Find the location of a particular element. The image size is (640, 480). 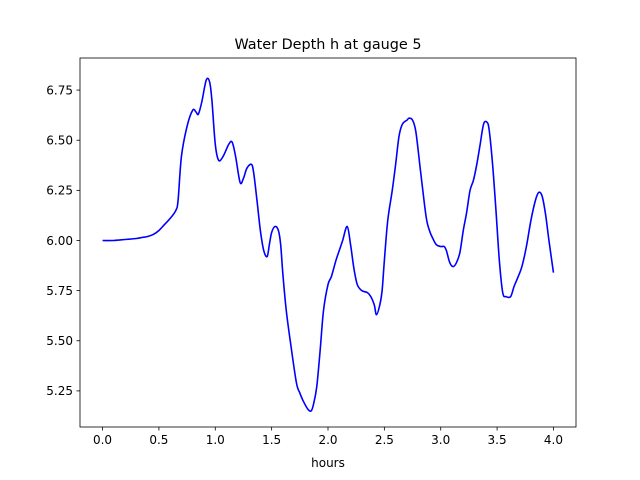

y-tick-label: 6.00 is located at coordinates (59, 241).